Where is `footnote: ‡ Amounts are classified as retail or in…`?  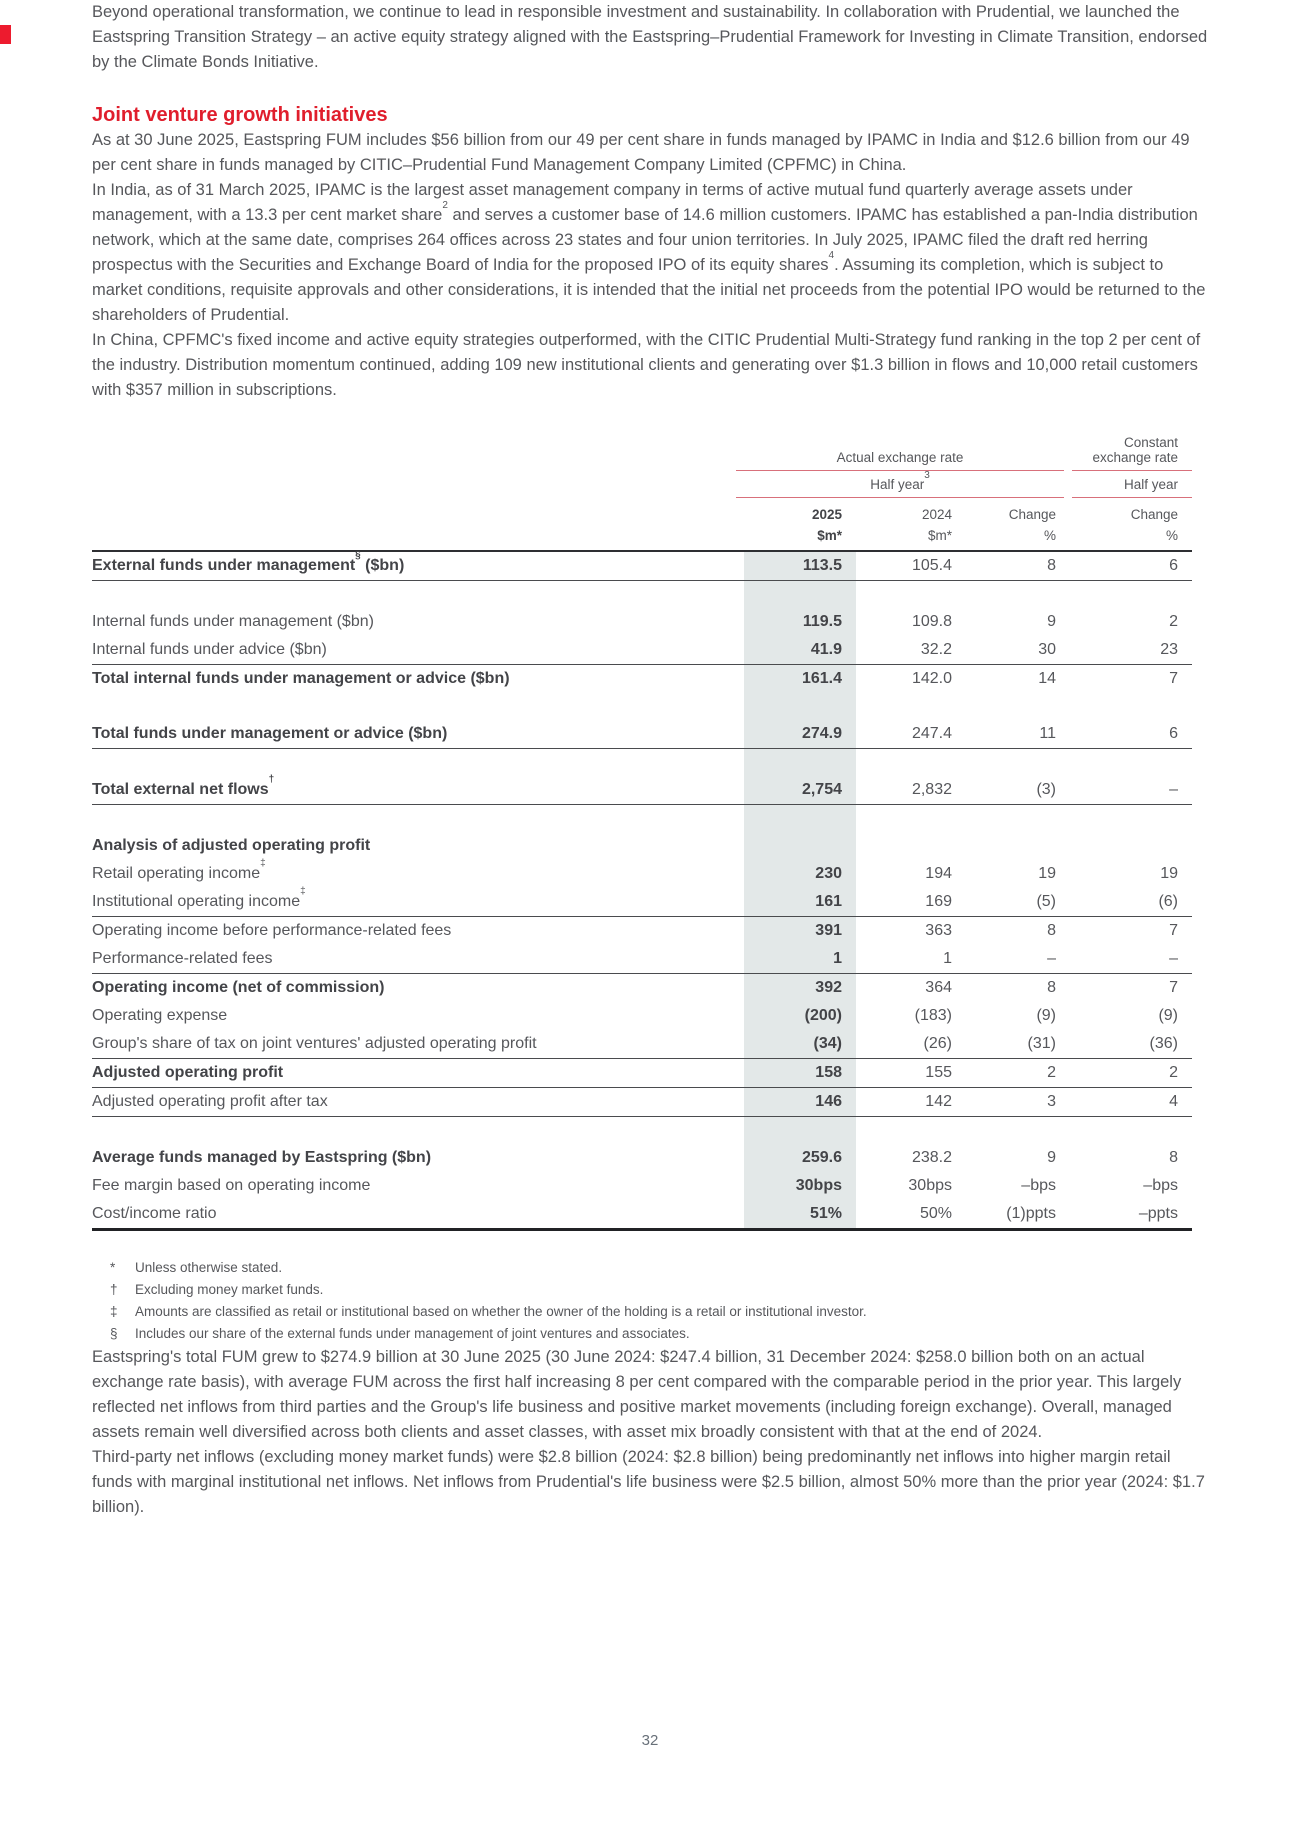
footnote: ‡ Amounts are classified as retail or in… is located at coordinates (652, 1312).